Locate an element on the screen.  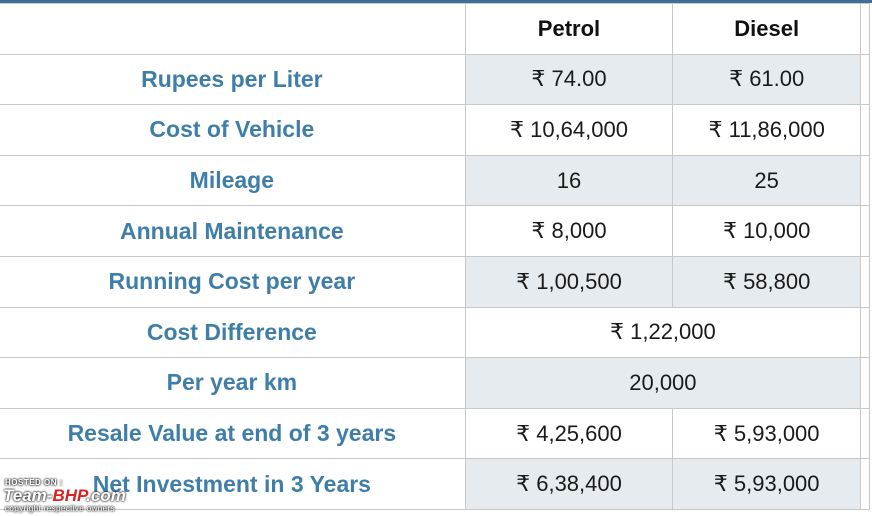
header-diesel: Diesel is located at coordinates (767, 29).